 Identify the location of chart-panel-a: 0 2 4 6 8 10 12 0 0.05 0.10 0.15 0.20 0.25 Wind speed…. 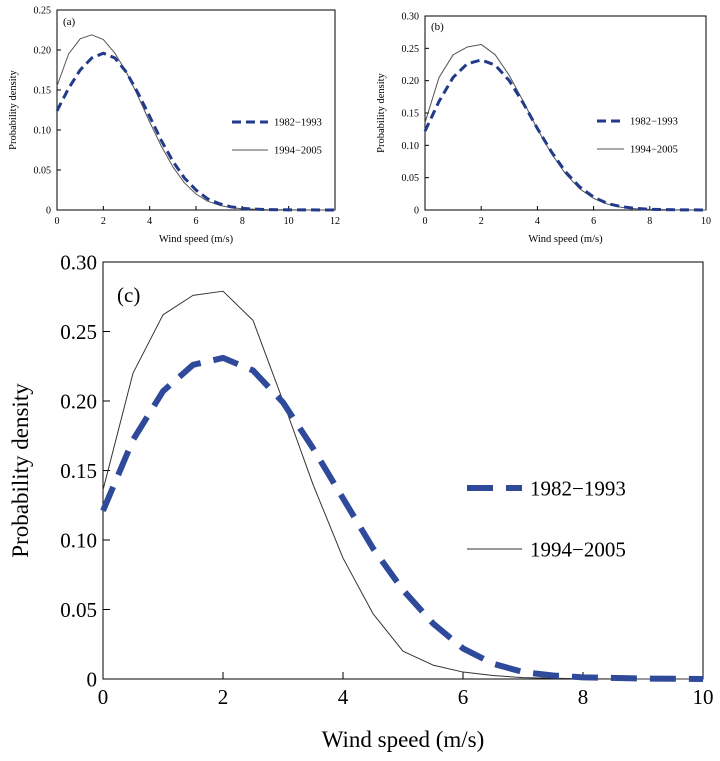
(174, 126).